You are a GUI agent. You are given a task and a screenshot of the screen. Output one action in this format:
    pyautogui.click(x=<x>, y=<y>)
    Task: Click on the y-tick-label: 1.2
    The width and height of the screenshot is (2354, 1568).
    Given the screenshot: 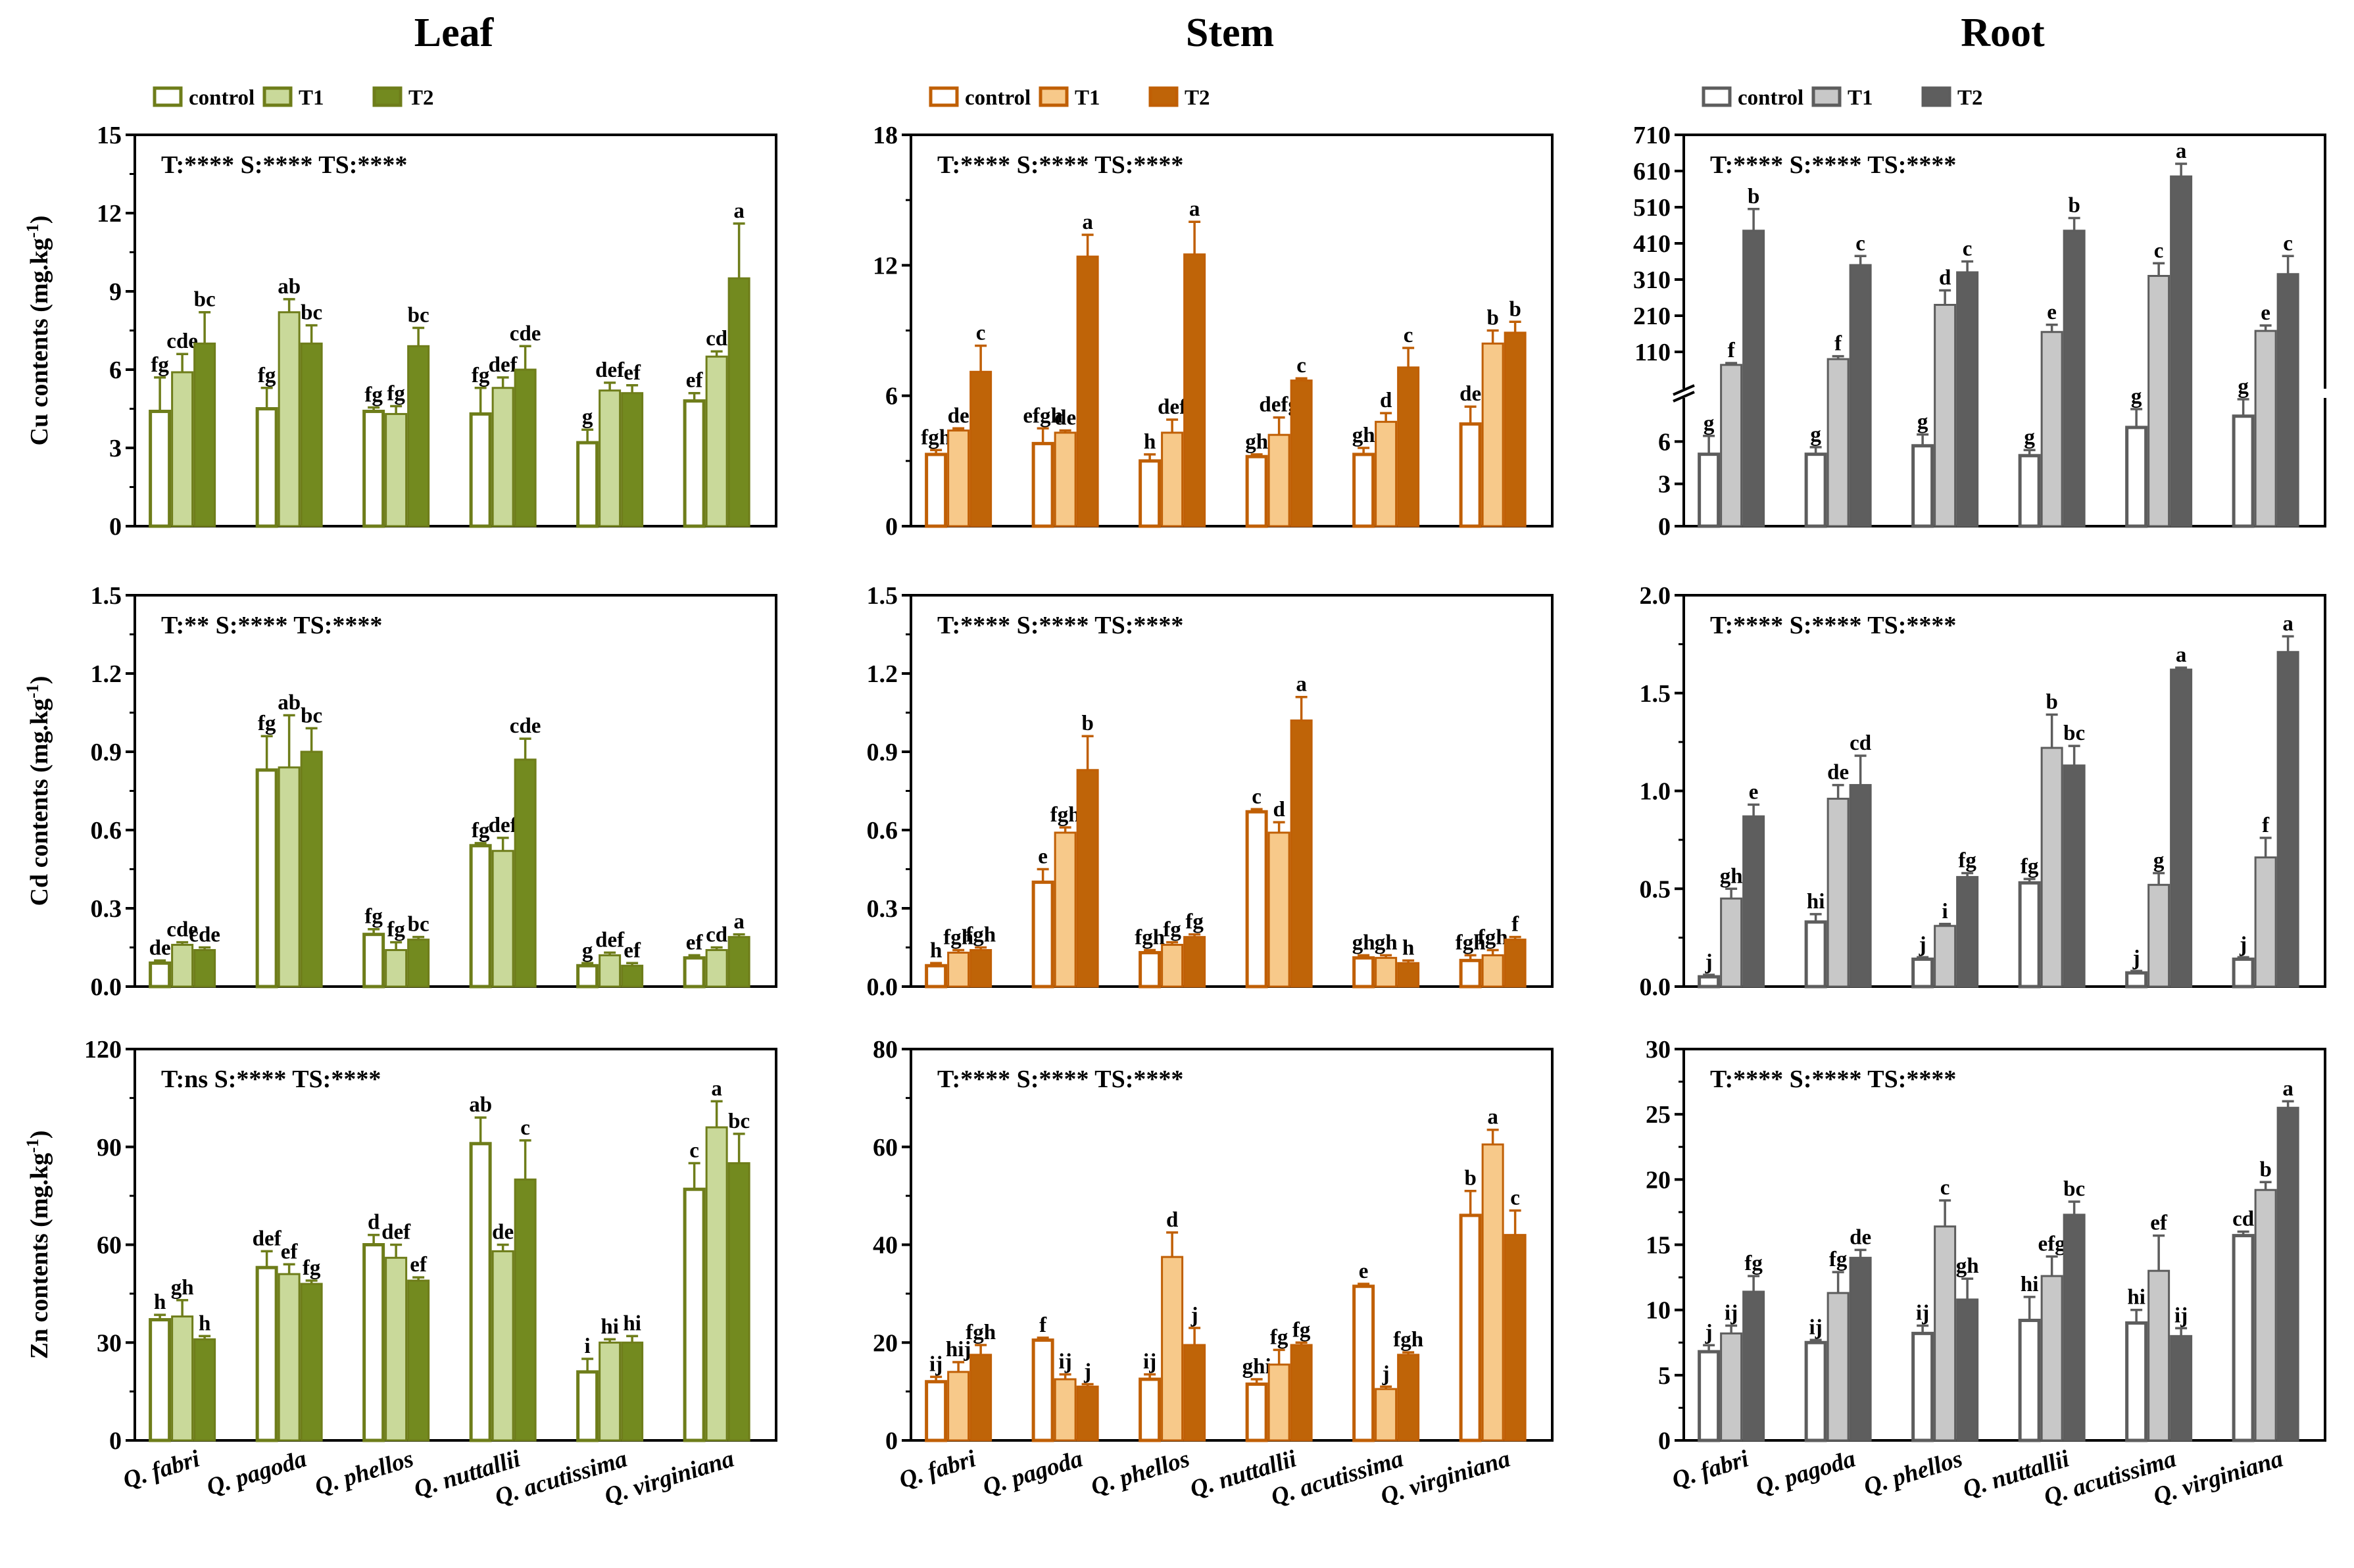 What is the action you would take?
    pyautogui.click(x=882, y=674)
    